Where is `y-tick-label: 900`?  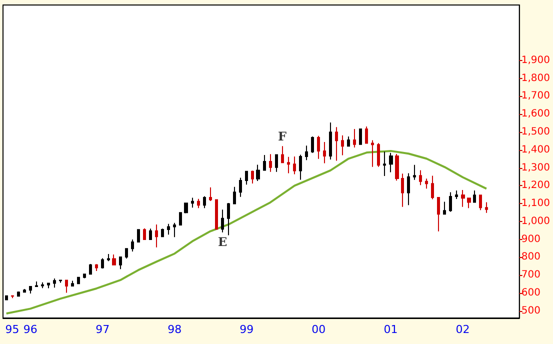
y-tick-label: 900 is located at coordinates (530, 239).